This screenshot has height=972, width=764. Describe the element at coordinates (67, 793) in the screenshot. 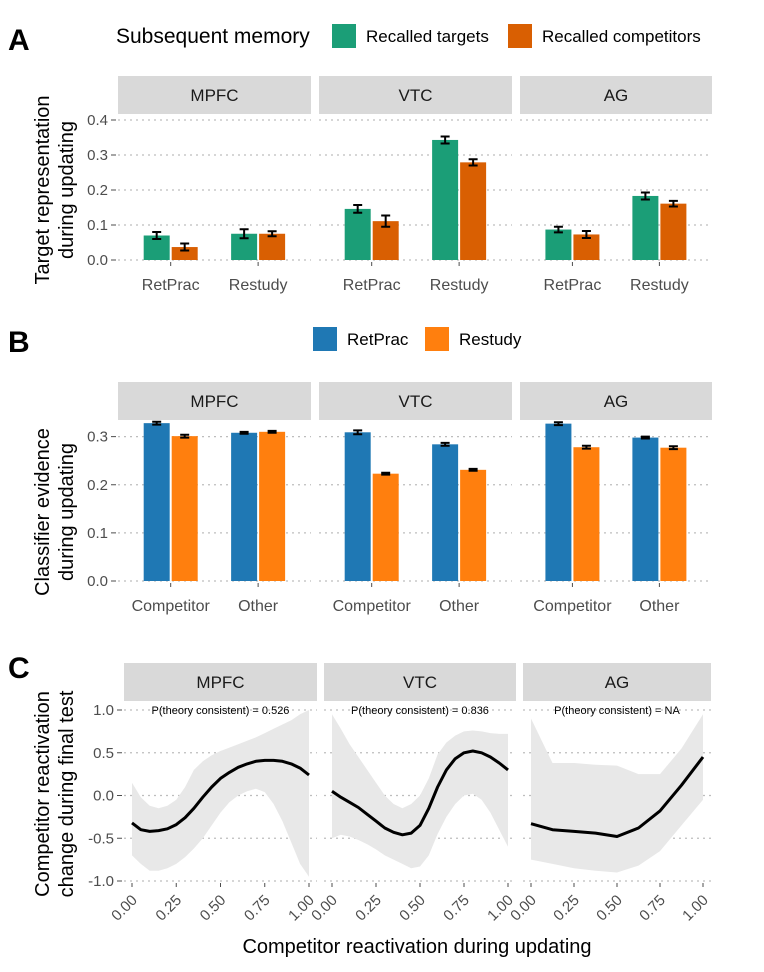

I see `panel-c-ylabel-line2: change during final test` at that location.